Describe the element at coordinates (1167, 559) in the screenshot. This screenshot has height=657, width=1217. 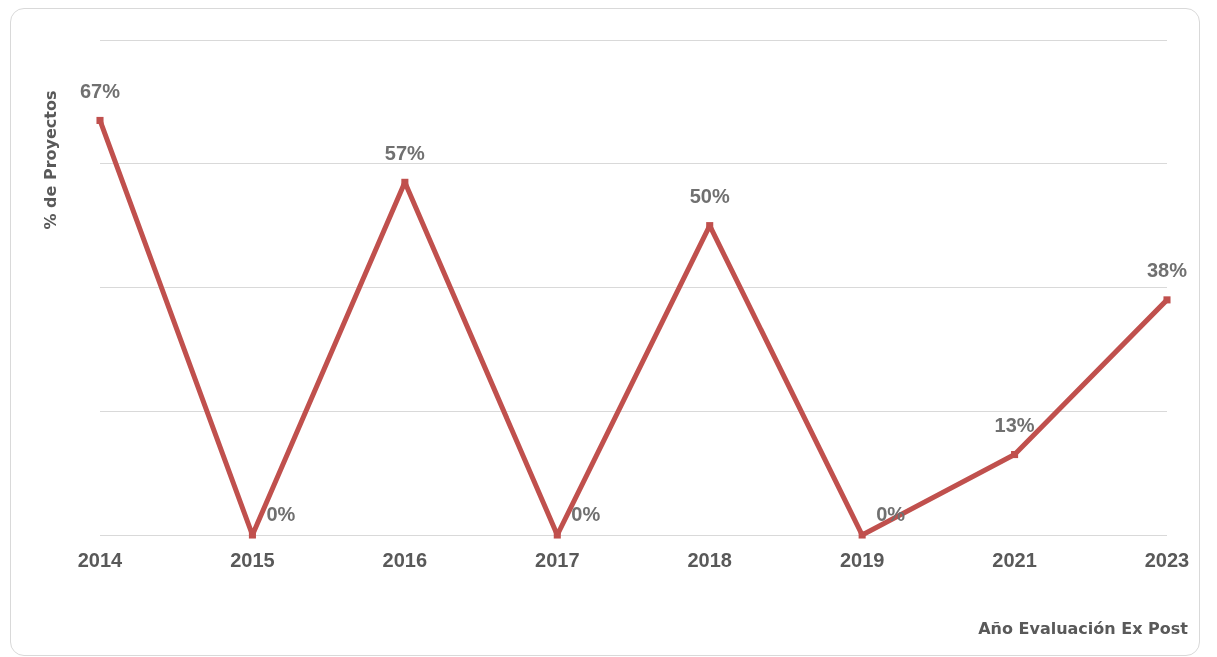
I see `x-tick-label: 2023` at that location.